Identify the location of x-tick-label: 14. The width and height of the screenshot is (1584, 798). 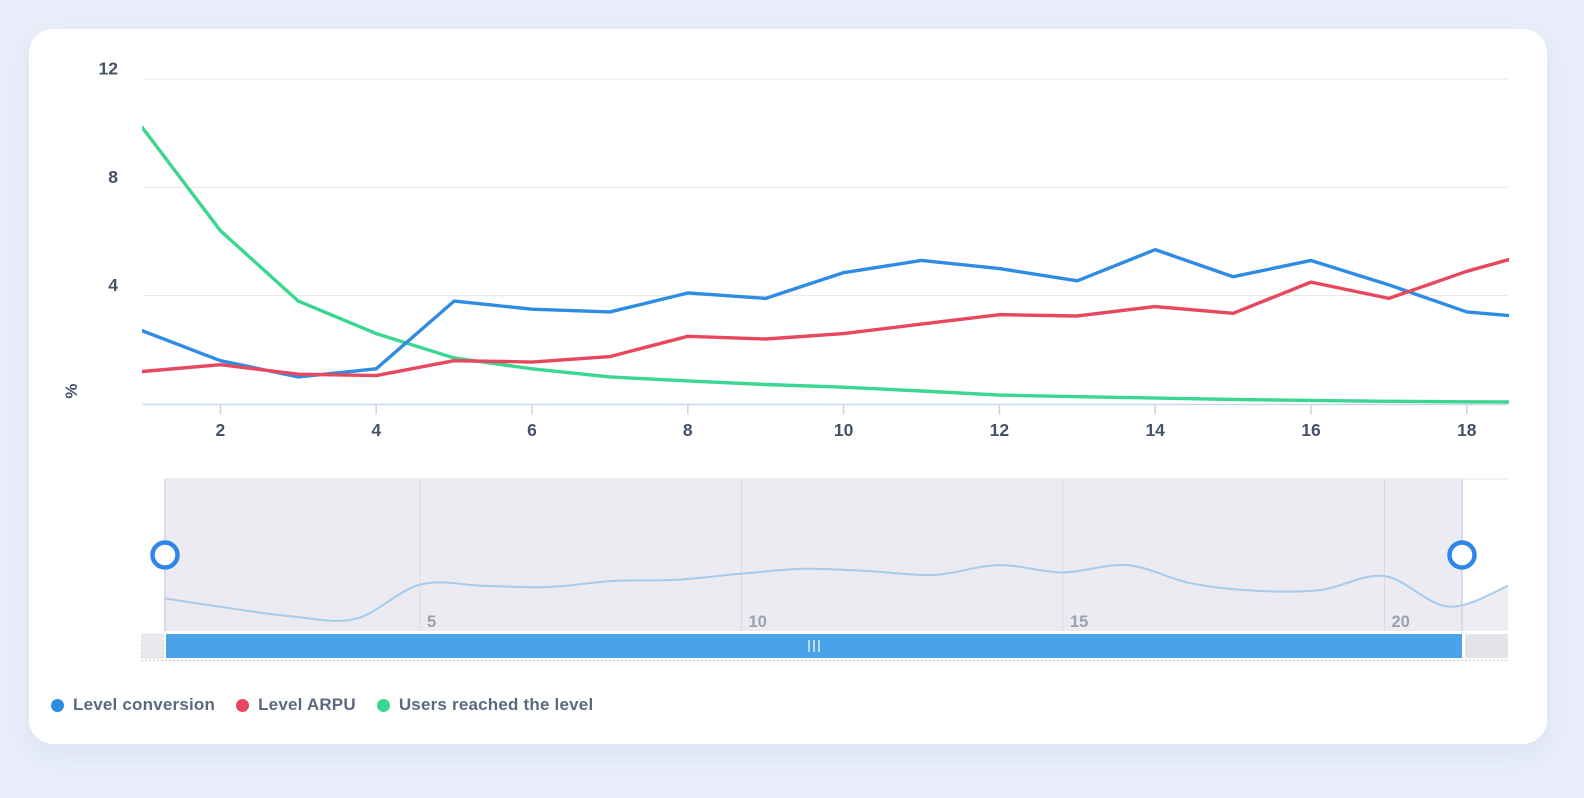
(1155, 430).